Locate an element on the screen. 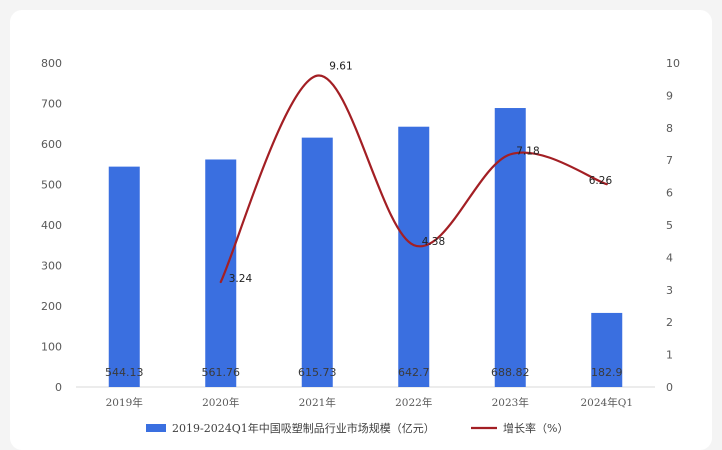 This screenshot has width=722, height=450. x-tick-label: 2022年 is located at coordinates (413, 402).